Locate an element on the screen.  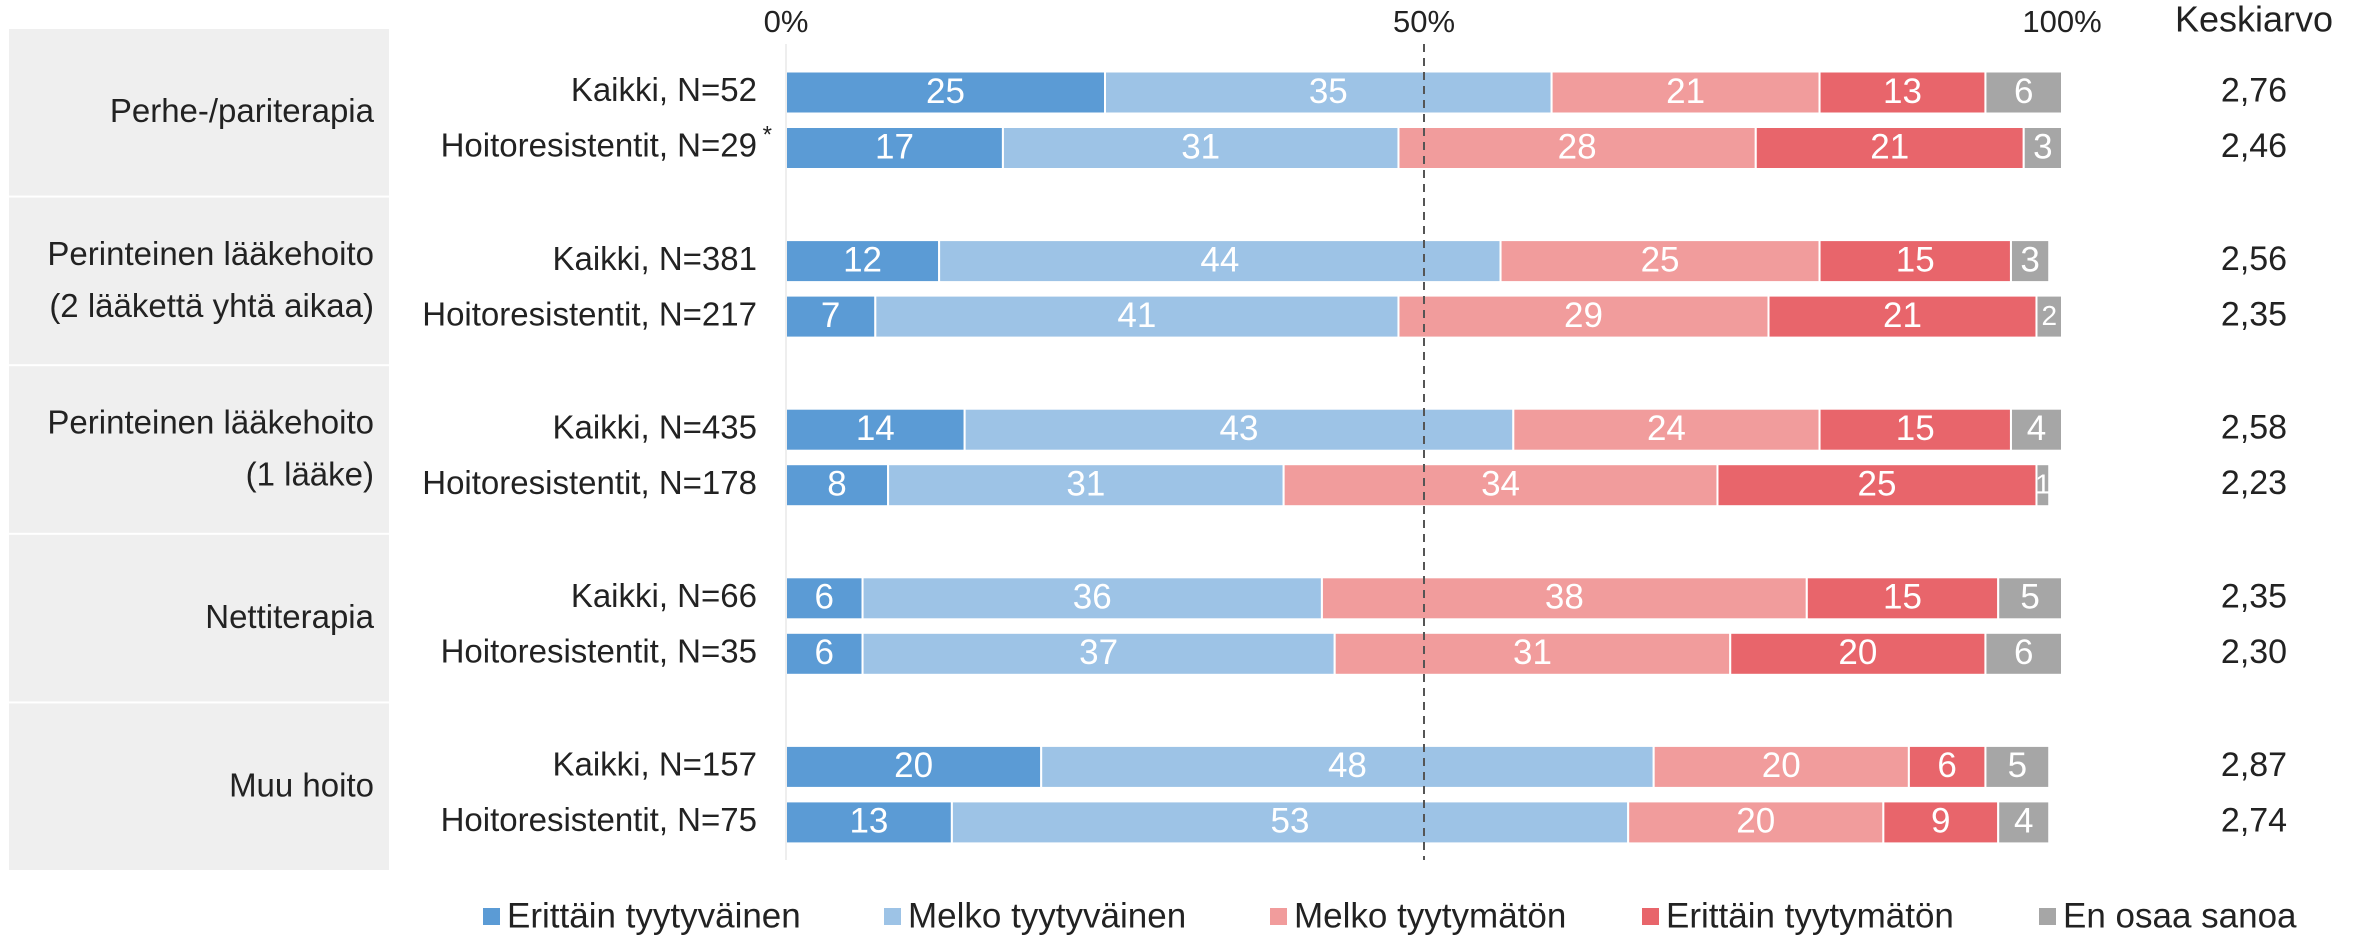
mean-value: 2,46 is located at coordinates (2254, 146).